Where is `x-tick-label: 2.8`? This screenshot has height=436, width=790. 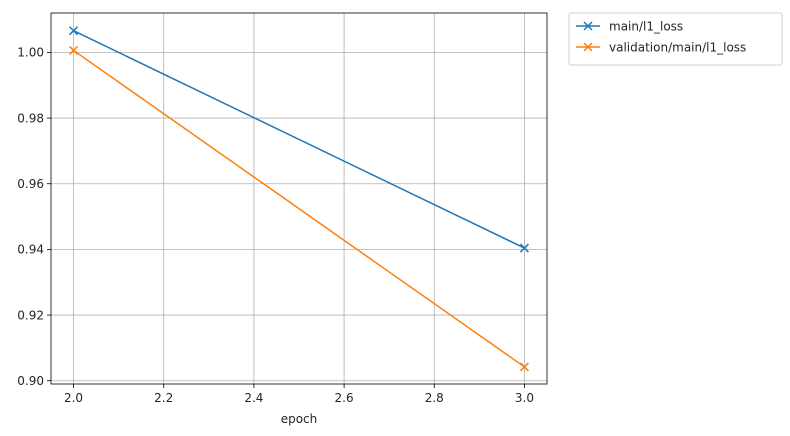 x-tick-label: 2.8 is located at coordinates (434, 398).